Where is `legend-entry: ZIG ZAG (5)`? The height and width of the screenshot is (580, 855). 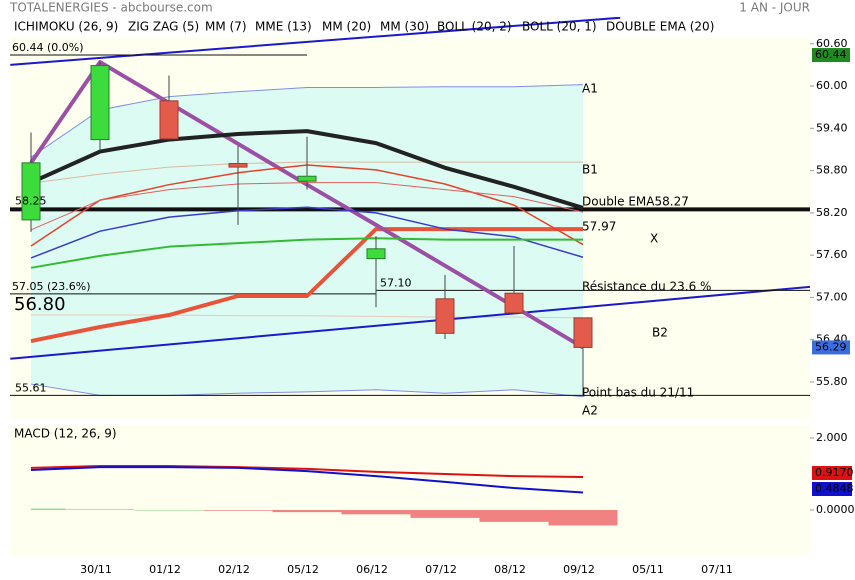 legend-entry: ZIG ZAG (5) is located at coordinates (163, 27).